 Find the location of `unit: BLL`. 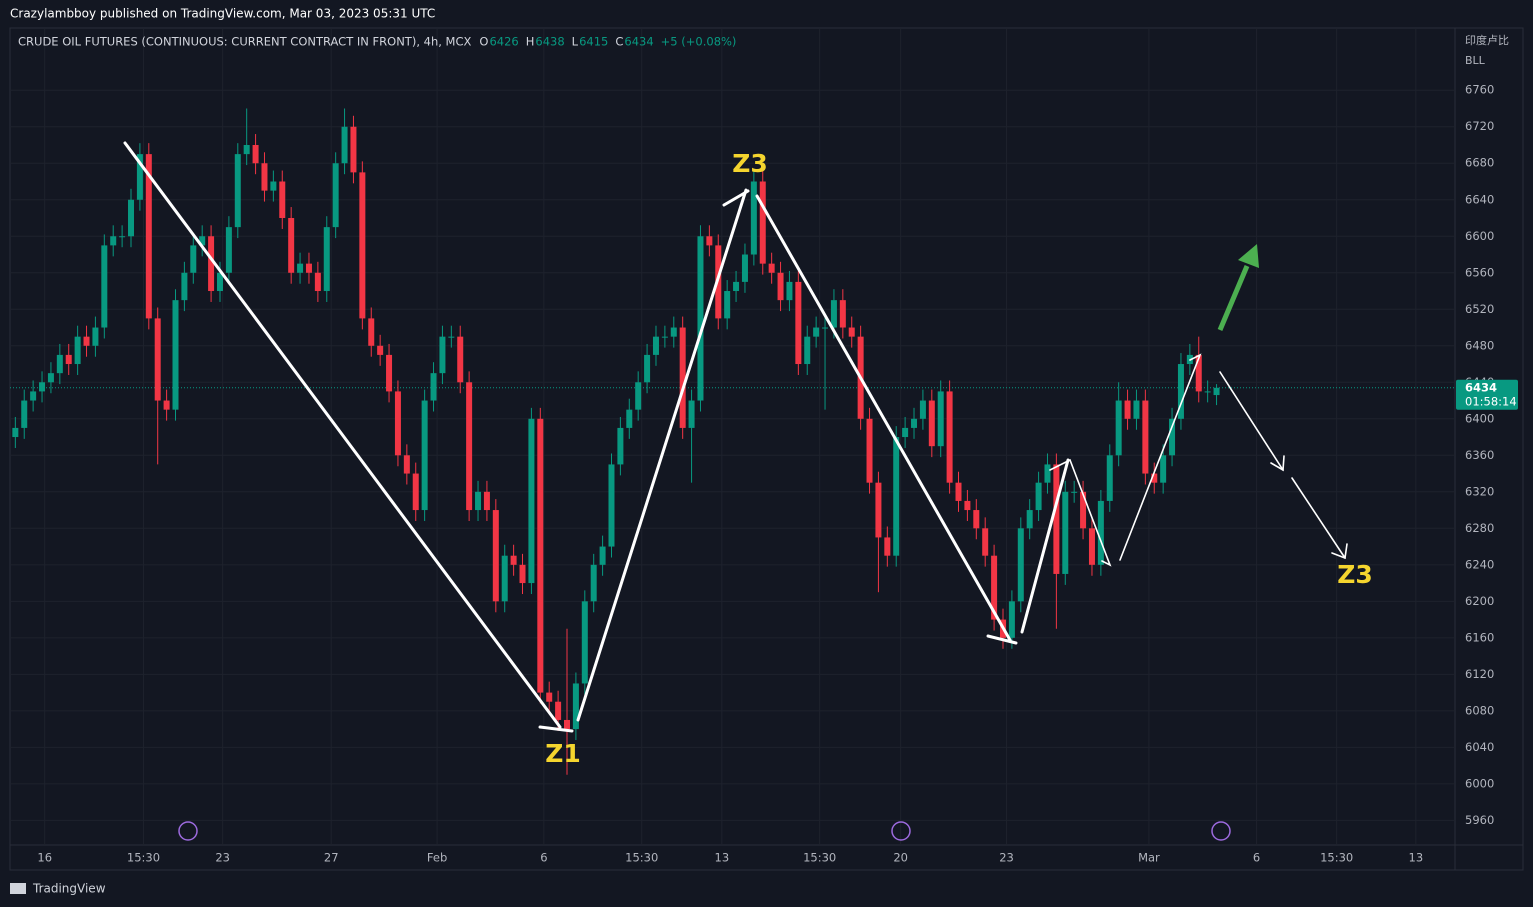

unit: BLL is located at coordinates (1475, 60).